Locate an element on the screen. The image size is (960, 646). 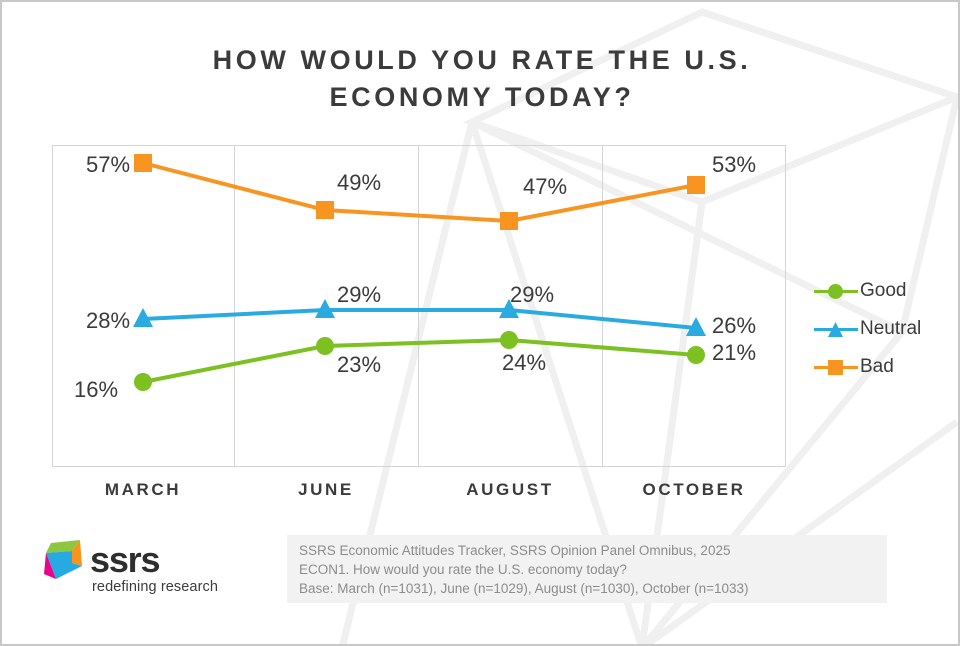
legend-item-neutral: Neutral is located at coordinates (867, 329).